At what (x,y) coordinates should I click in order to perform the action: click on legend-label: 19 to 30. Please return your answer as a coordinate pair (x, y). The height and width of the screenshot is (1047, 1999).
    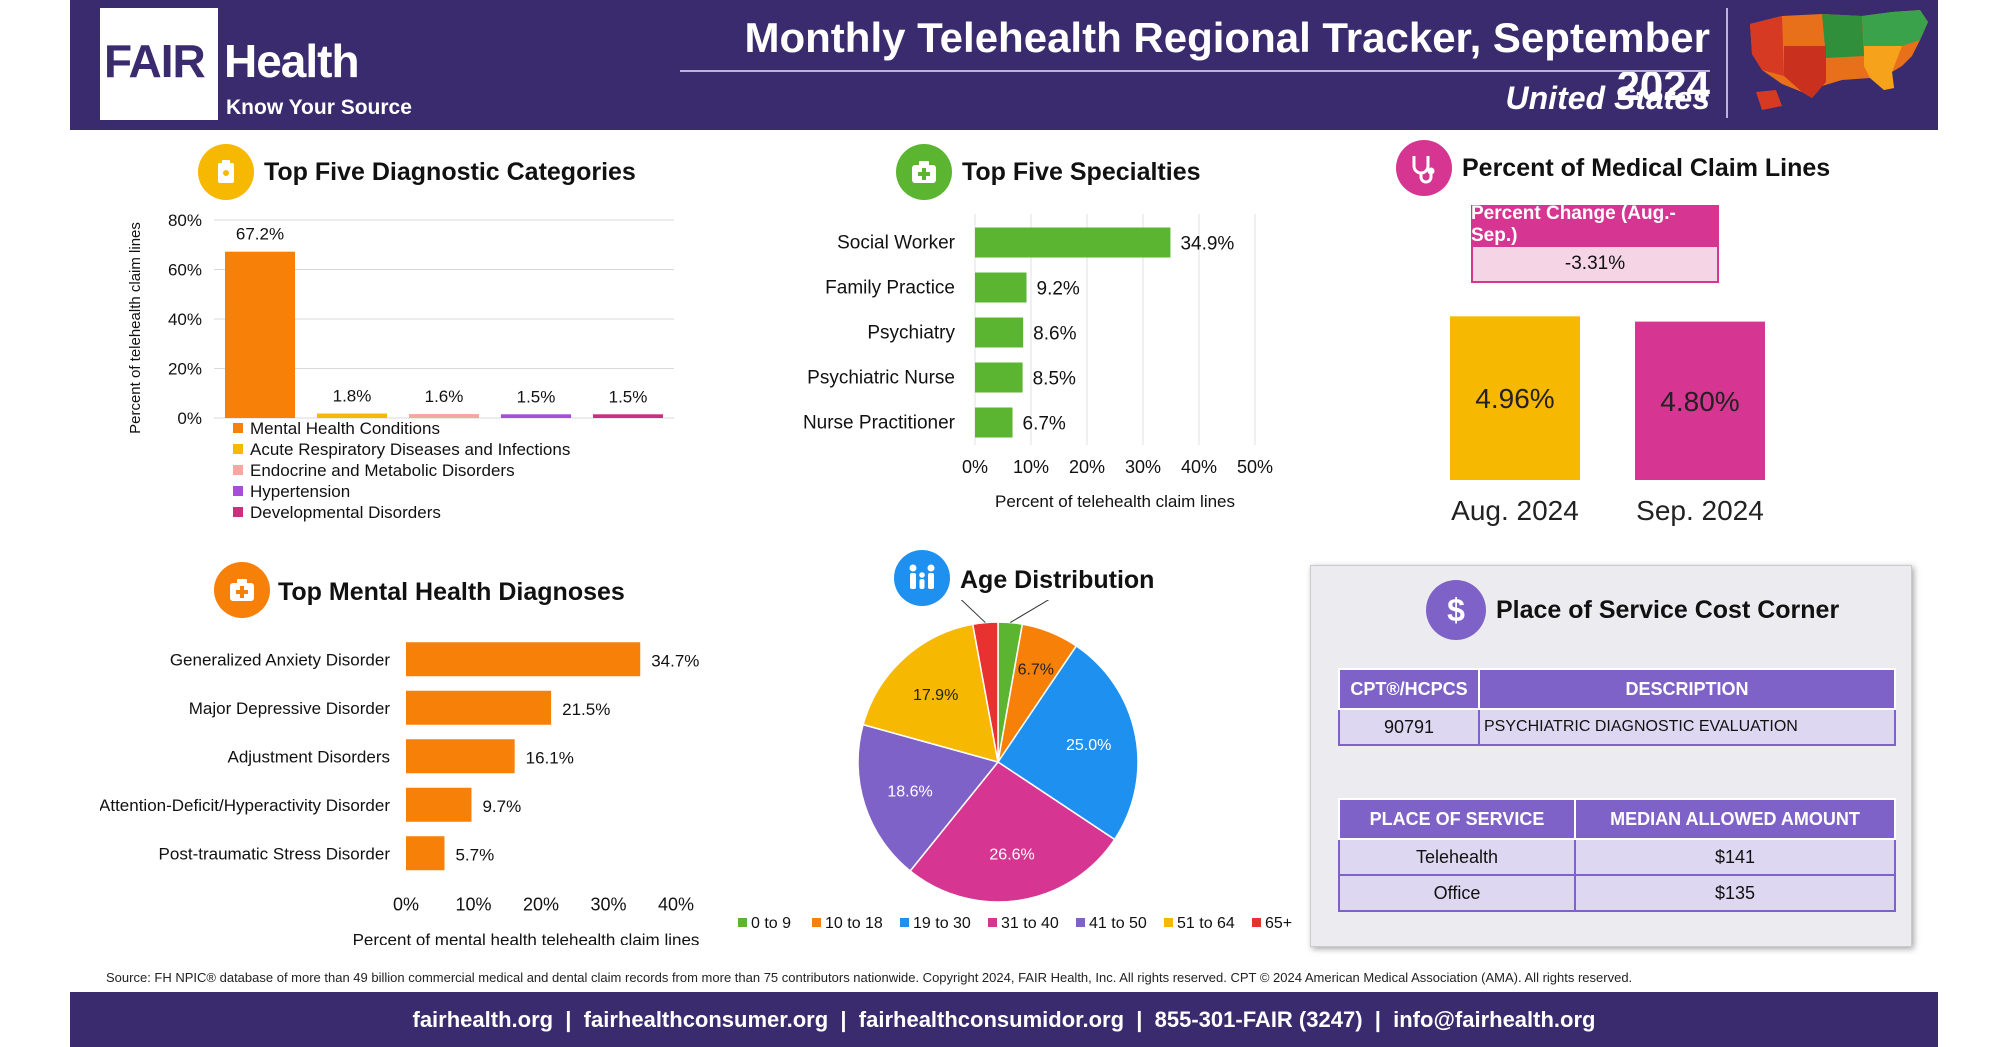
    Looking at the image, I should click on (942, 923).